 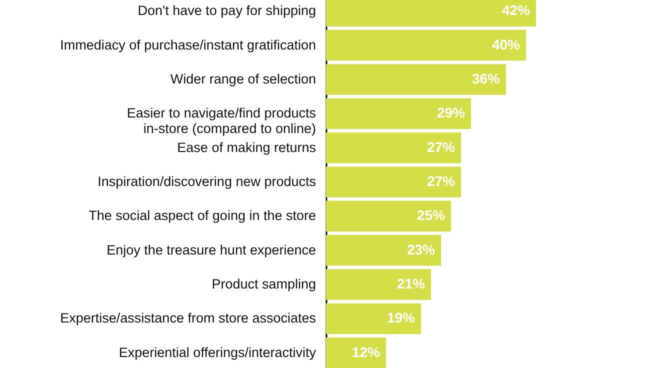 What do you see at coordinates (451, 112) in the screenshot?
I see `data-label: 29%` at bounding box center [451, 112].